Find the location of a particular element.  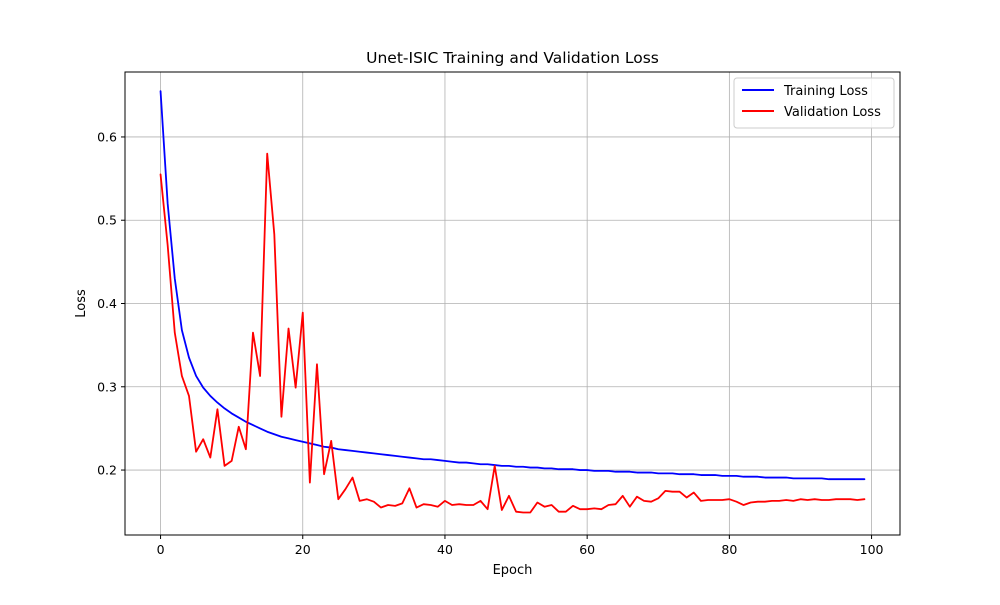

y-axis-label: Loss is located at coordinates (81, 303).